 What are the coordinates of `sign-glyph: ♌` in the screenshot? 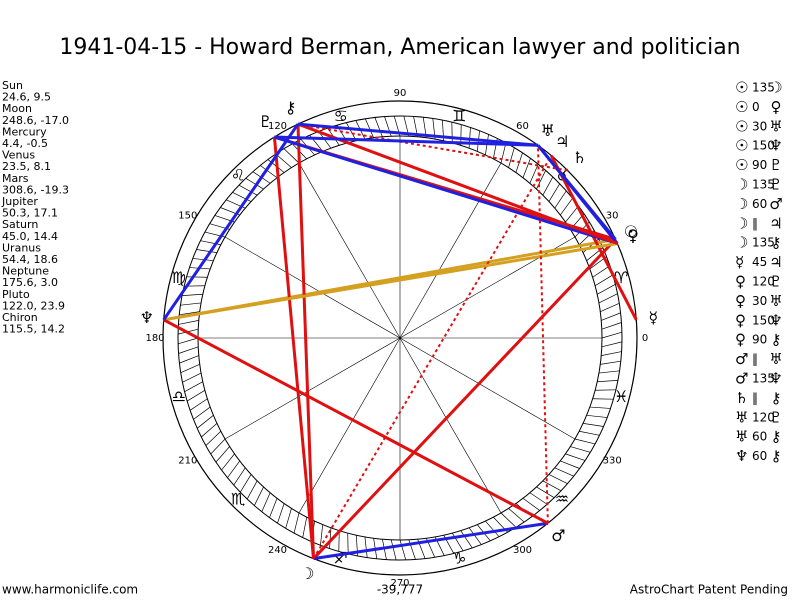 It's located at (238, 175).